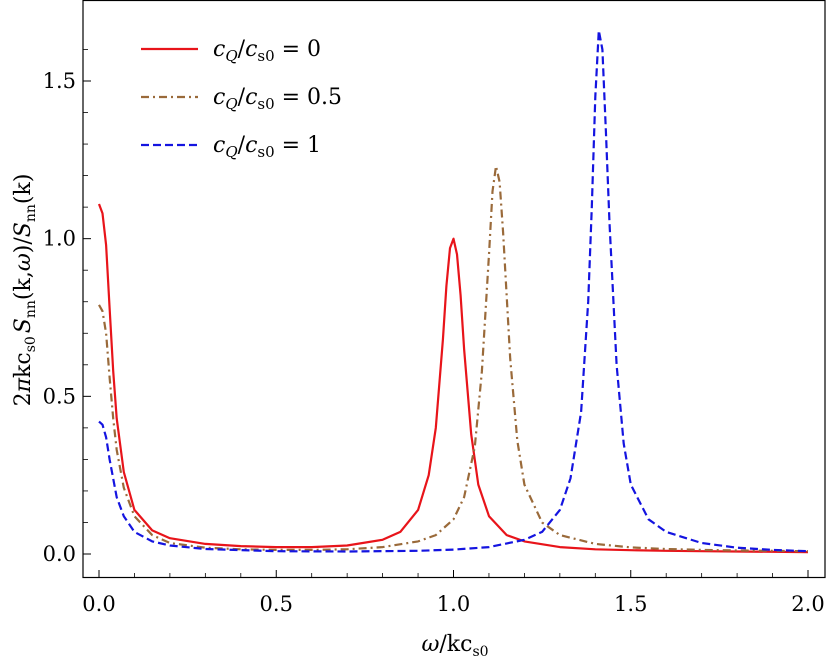  What do you see at coordinates (454, 646) in the screenshot?
I see `x-axis-label: ω/kcs0` at bounding box center [454, 646].